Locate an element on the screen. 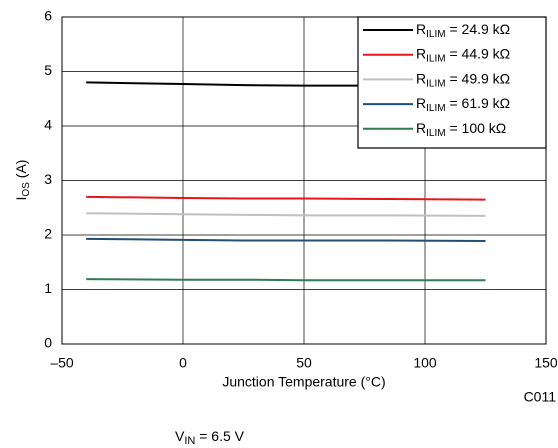  x-axis-label: Junction Temperature (°C) is located at coordinates (303, 382).